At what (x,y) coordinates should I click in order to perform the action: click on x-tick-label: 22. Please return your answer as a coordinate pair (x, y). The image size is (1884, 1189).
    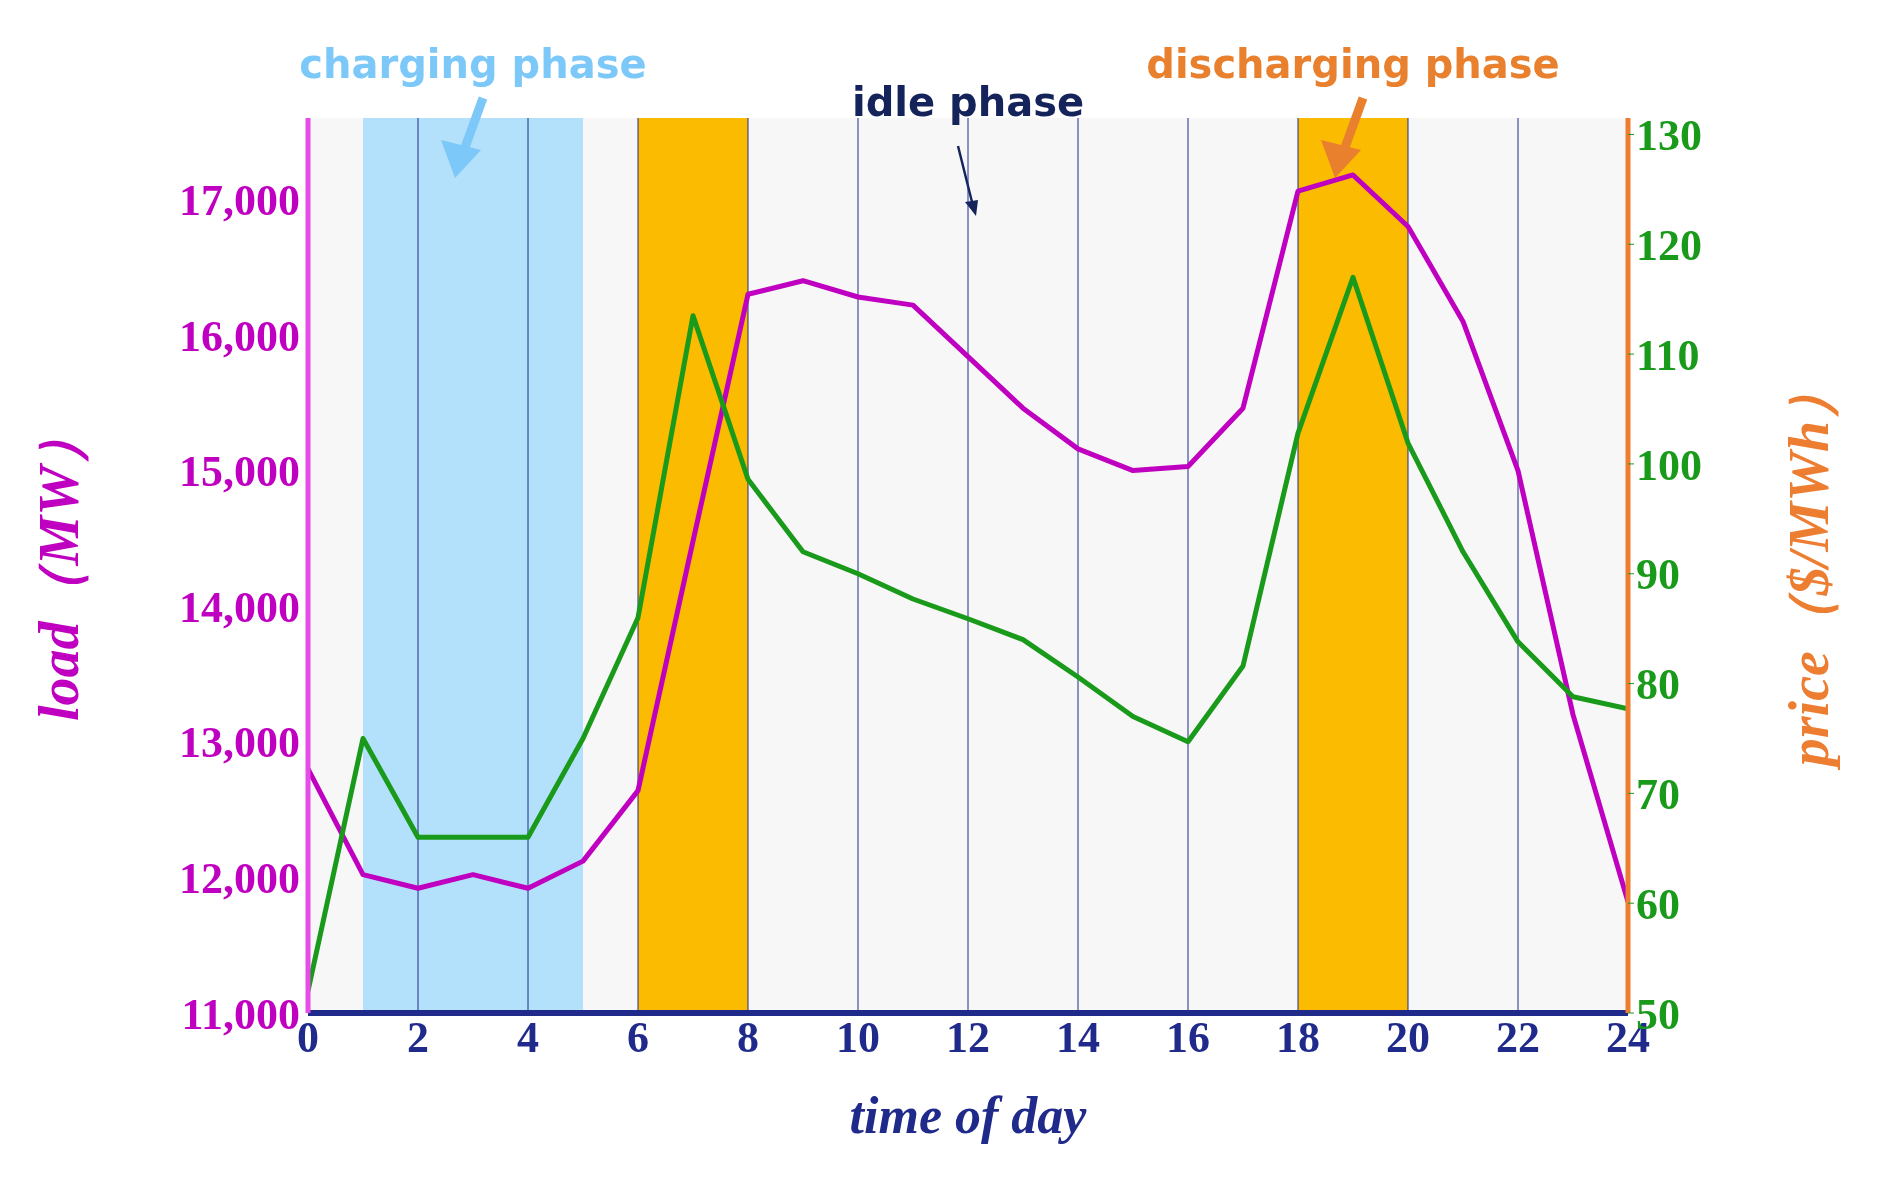
    Looking at the image, I should click on (1518, 1038).